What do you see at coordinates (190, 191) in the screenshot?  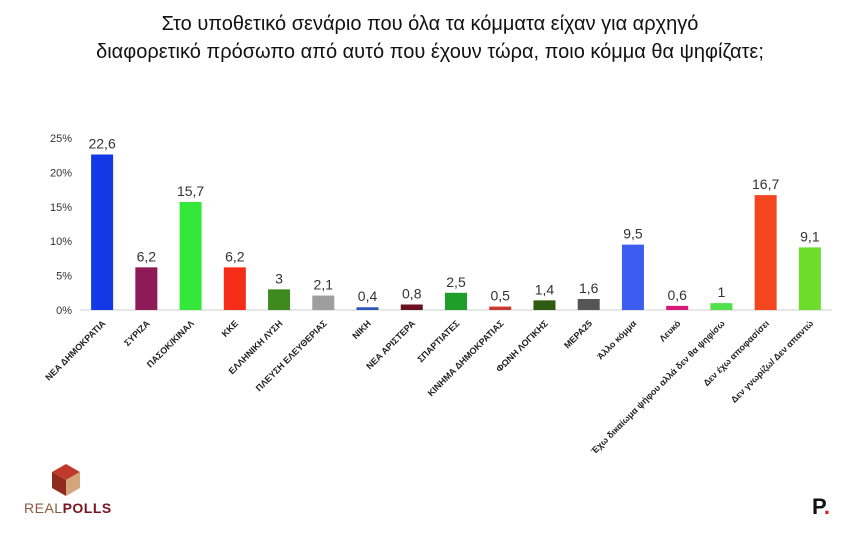 I see `data-label: 15,7` at bounding box center [190, 191].